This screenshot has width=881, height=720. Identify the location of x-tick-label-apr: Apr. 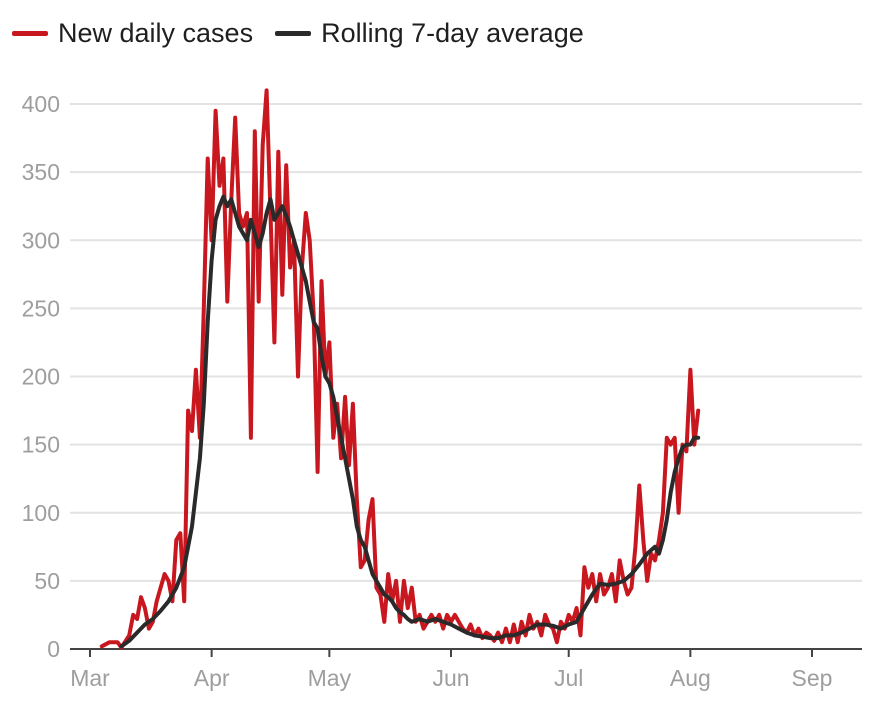
(212, 678).